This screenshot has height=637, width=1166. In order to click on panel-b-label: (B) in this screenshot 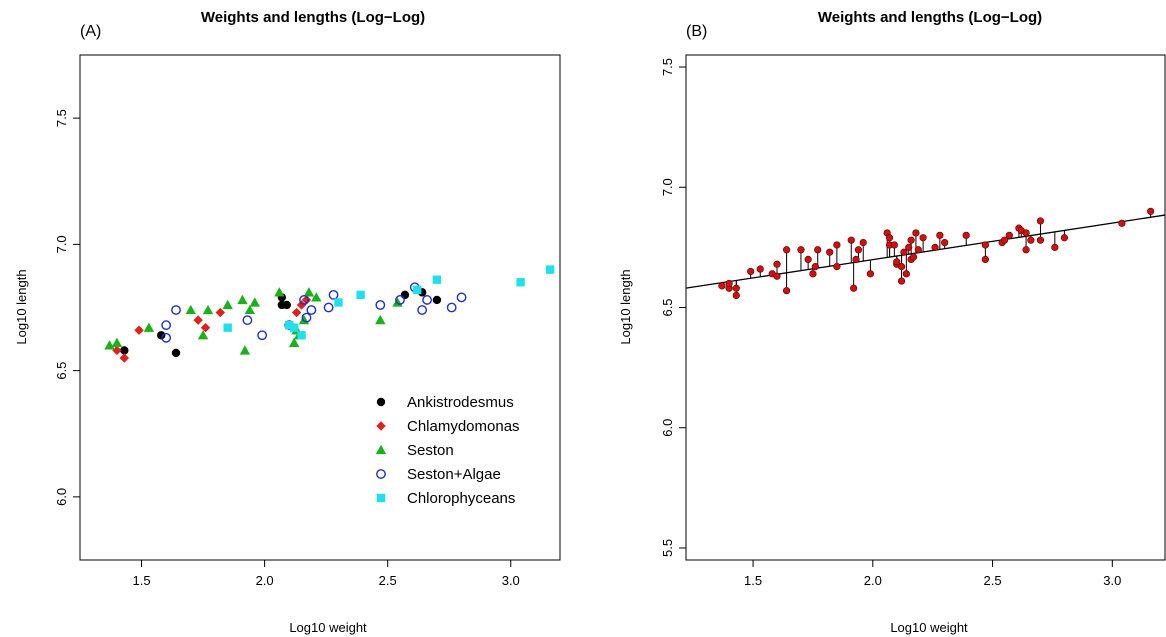, I will do `click(696, 31)`.